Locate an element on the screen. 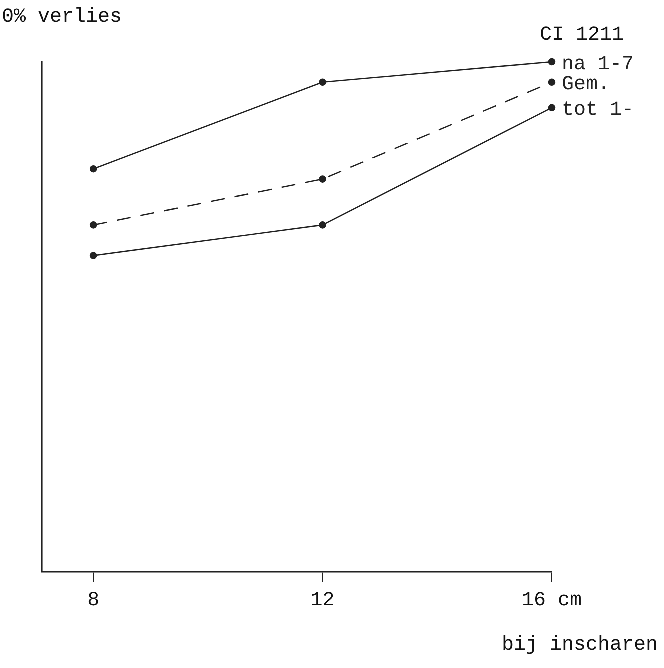 This screenshot has height=668, width=664. x-tick-label: 16 cm is located at coordinates (552, 600).